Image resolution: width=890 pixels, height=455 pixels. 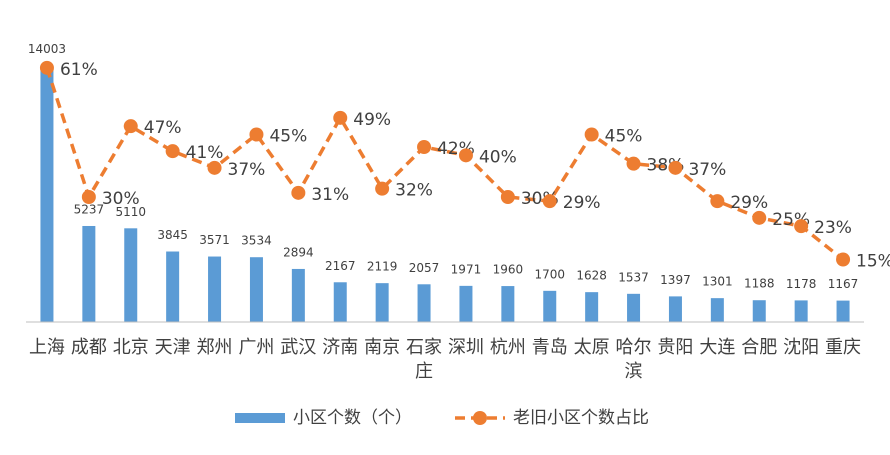 I want to click on line-label: 23%, so click(x=833, y=228).